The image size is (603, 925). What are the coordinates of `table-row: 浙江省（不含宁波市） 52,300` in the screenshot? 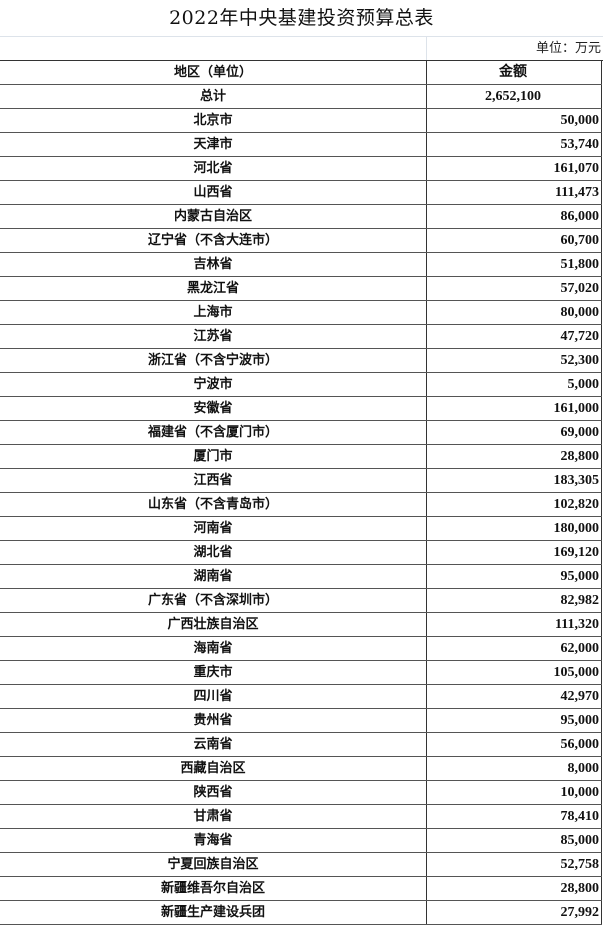 It's located at (301, 360).